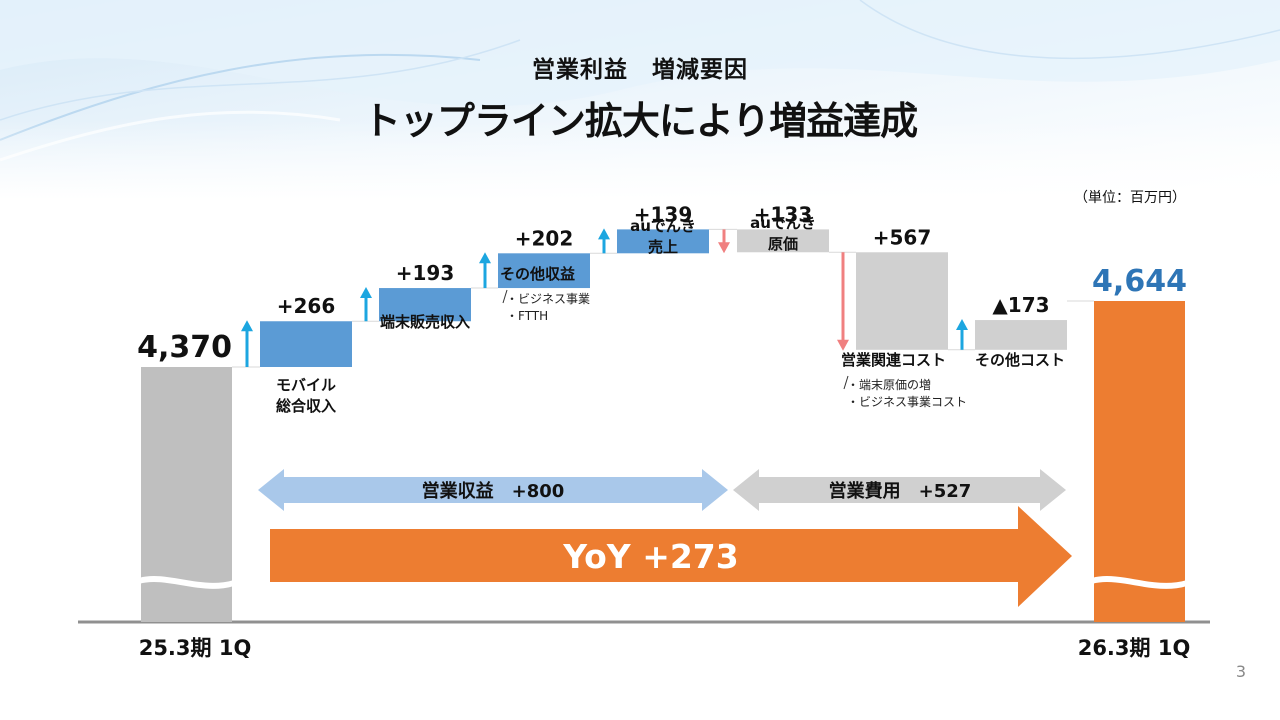 The image size is (1280, 720). I want to click on delta-label: +133, so click(783, 214).